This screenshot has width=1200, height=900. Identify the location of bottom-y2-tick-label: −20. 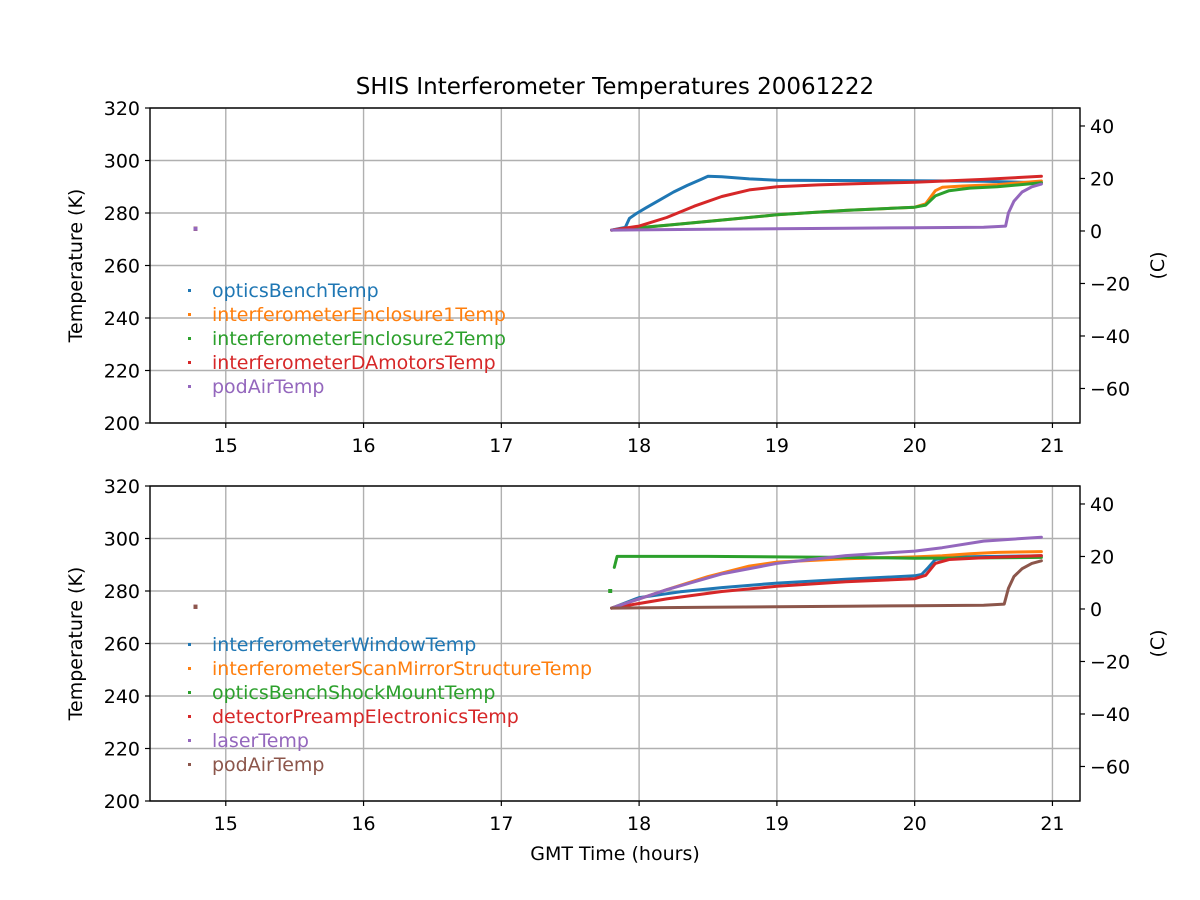
(1110, 662).